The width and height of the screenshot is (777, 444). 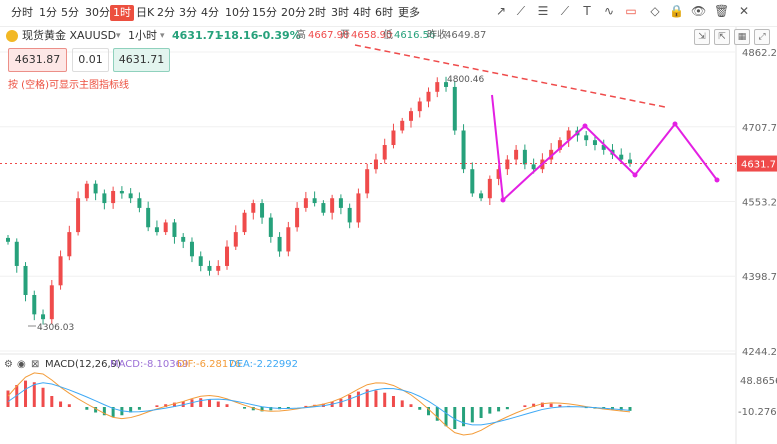 What do you see at coordinates (676, 11) in the screenshot?
I see `lock-icon: 🔒` at bounding box center [676, 11].